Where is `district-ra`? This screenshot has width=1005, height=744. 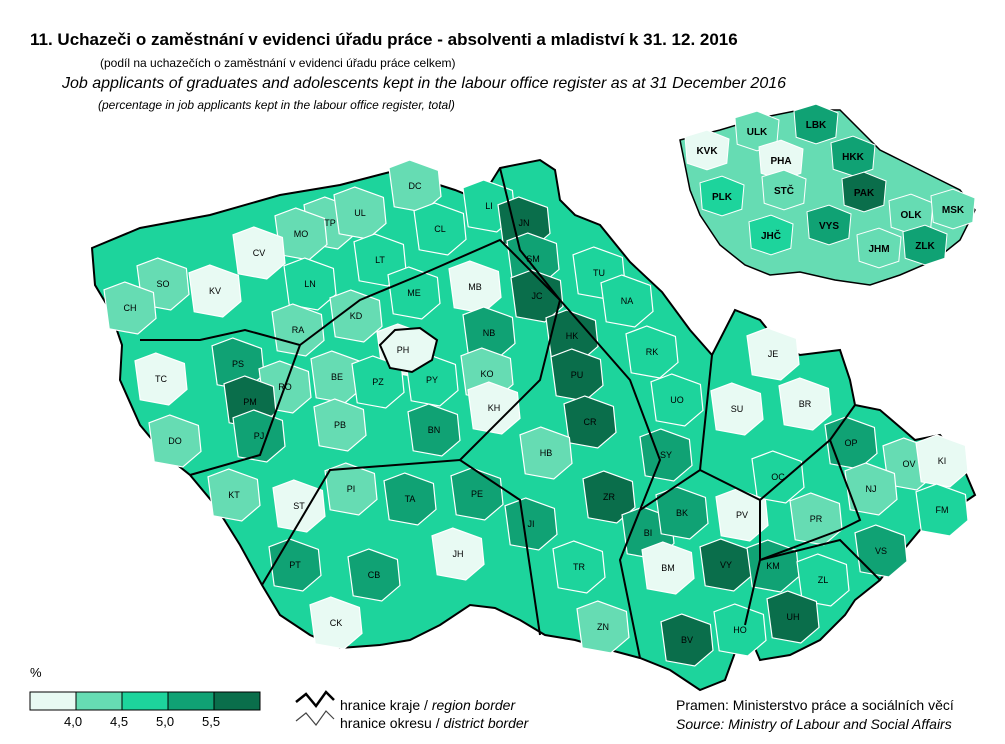
district-ra is located at coordinates (298, 330).